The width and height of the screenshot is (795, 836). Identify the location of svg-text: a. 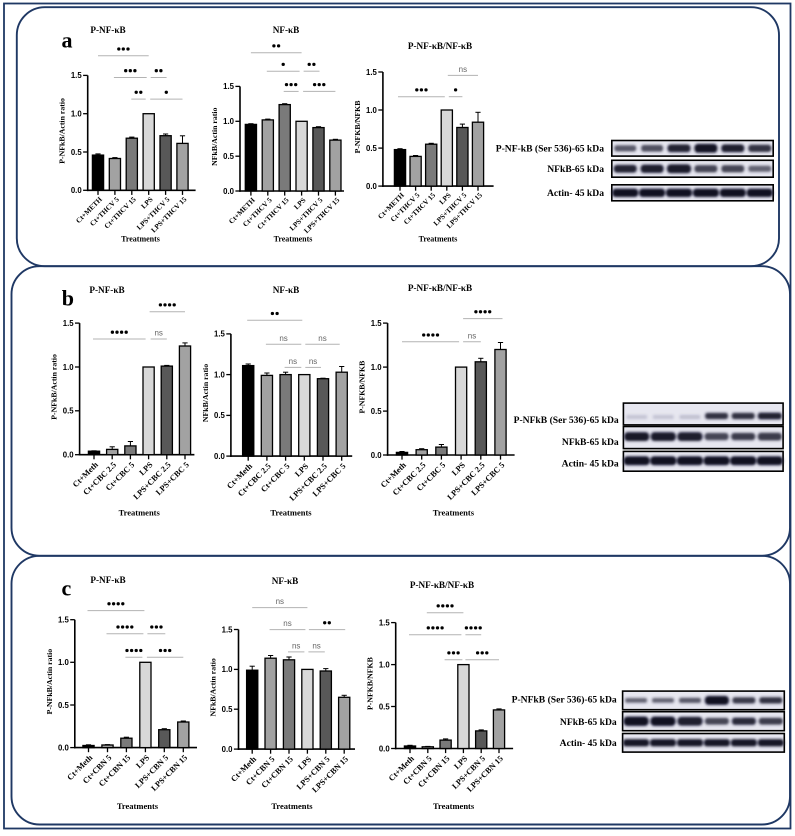
(67, 40).